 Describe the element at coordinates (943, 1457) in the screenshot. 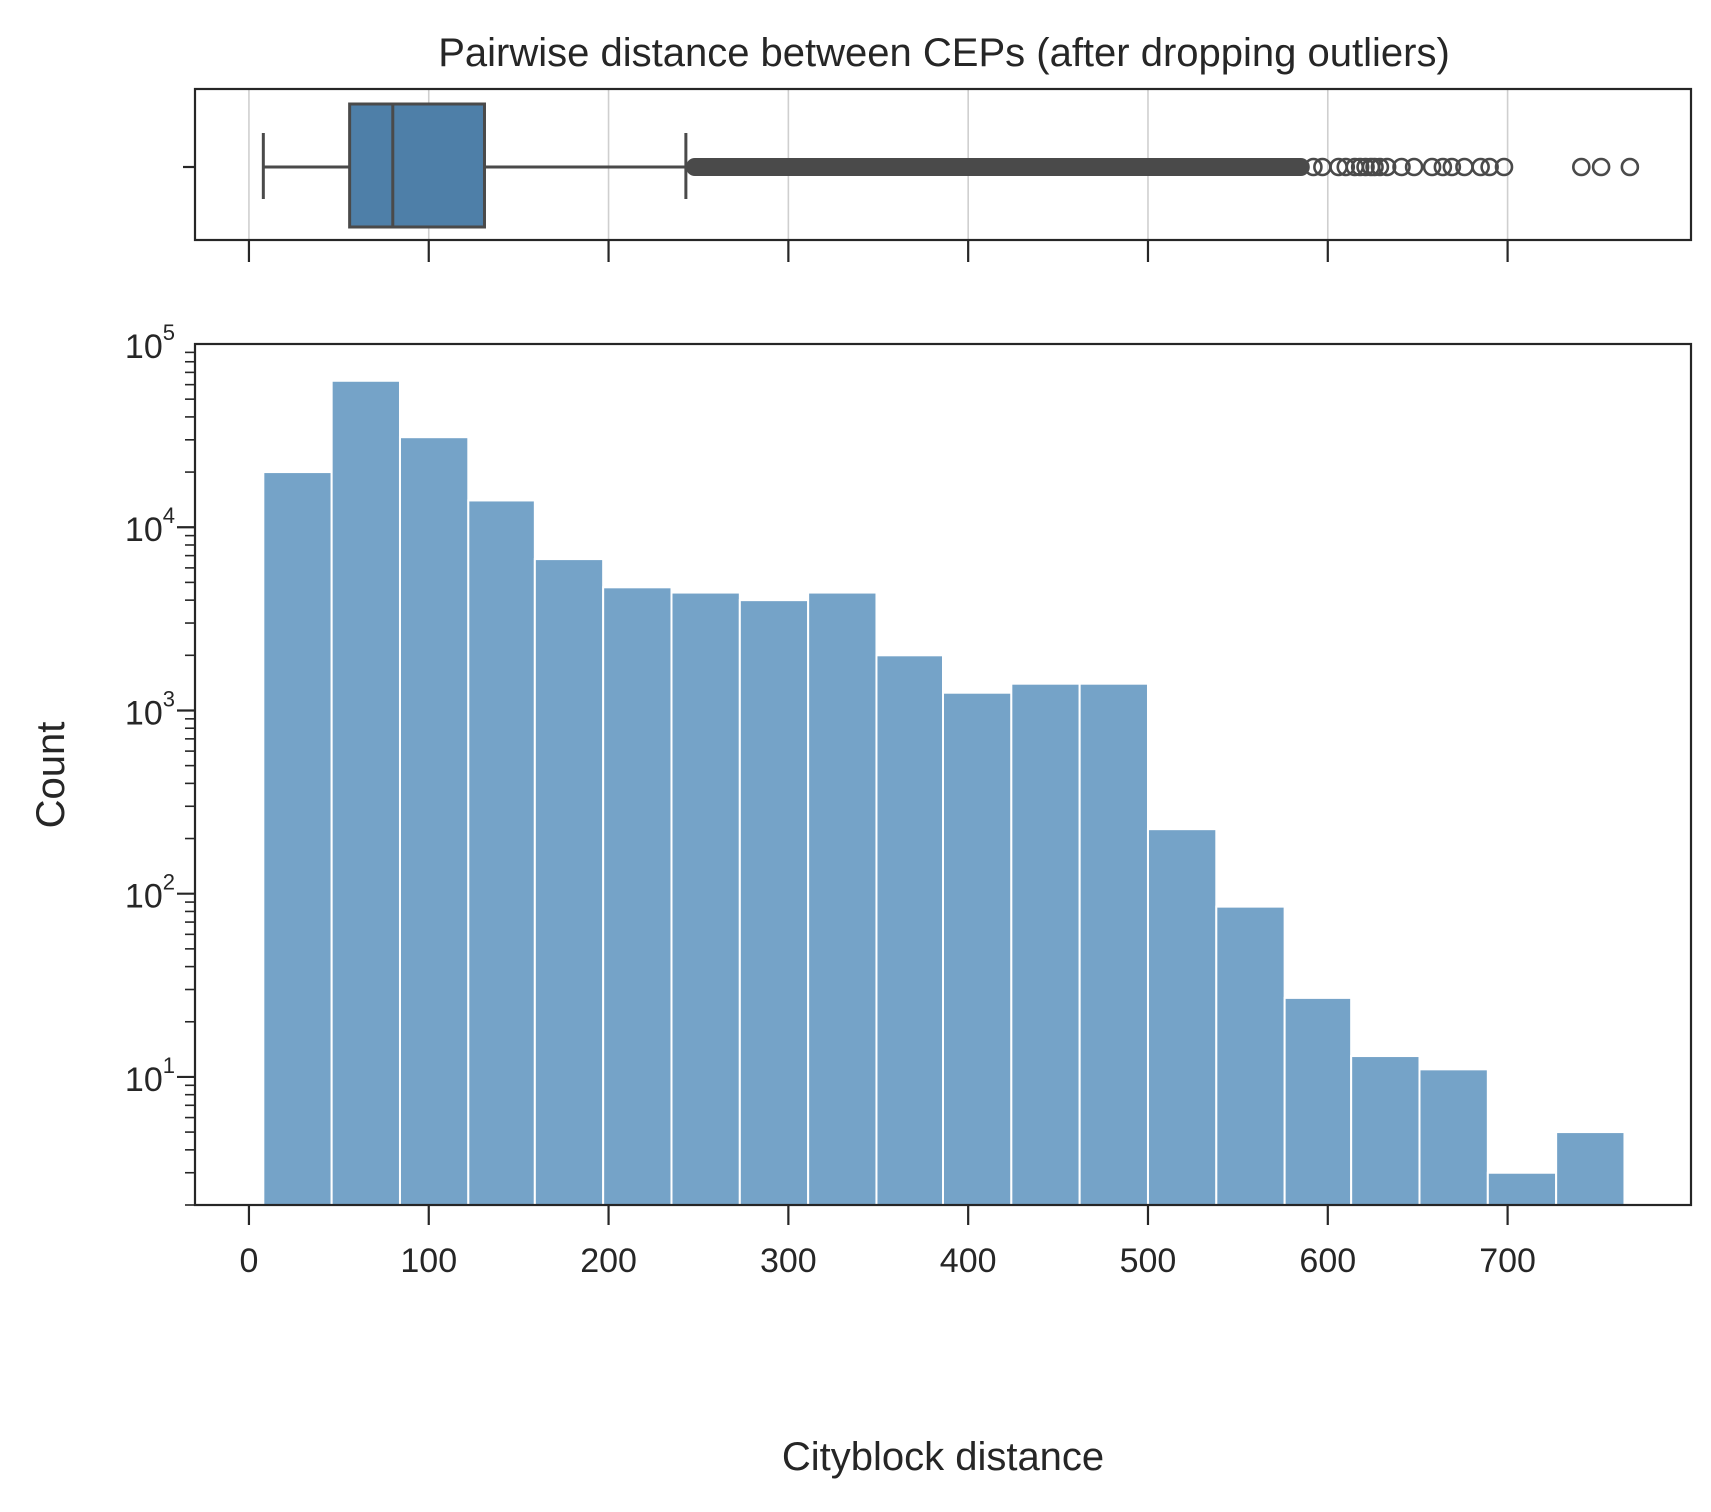

I see `x-axis-label: Cityblock distance` at that location.